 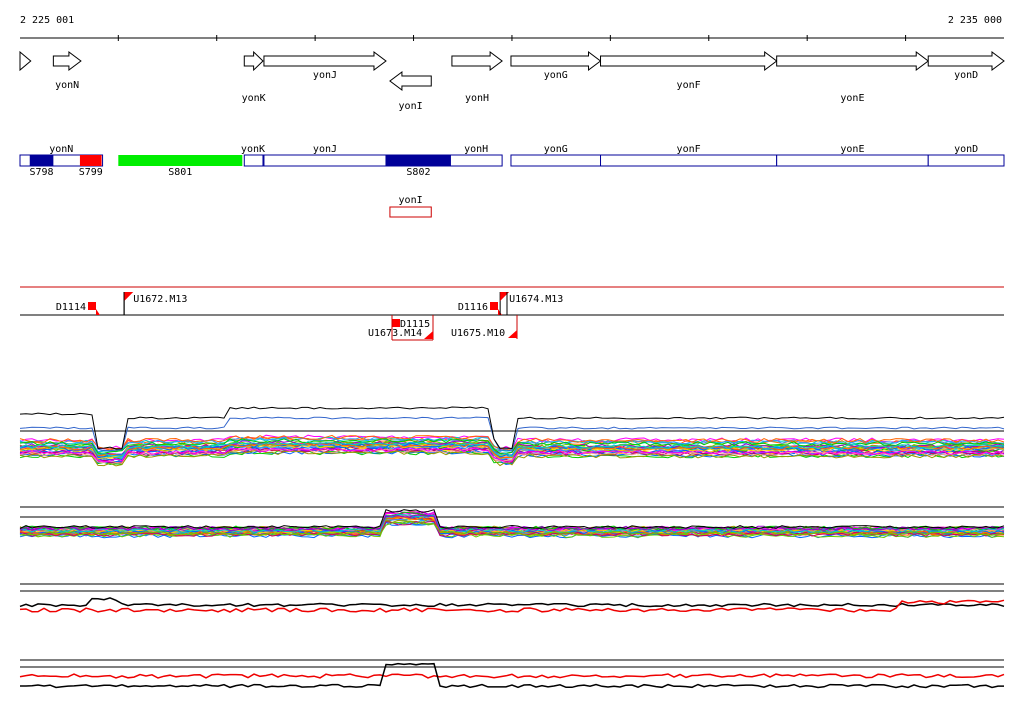 I want to click on gene-yonG: yonG, so click(x=556, y=66).